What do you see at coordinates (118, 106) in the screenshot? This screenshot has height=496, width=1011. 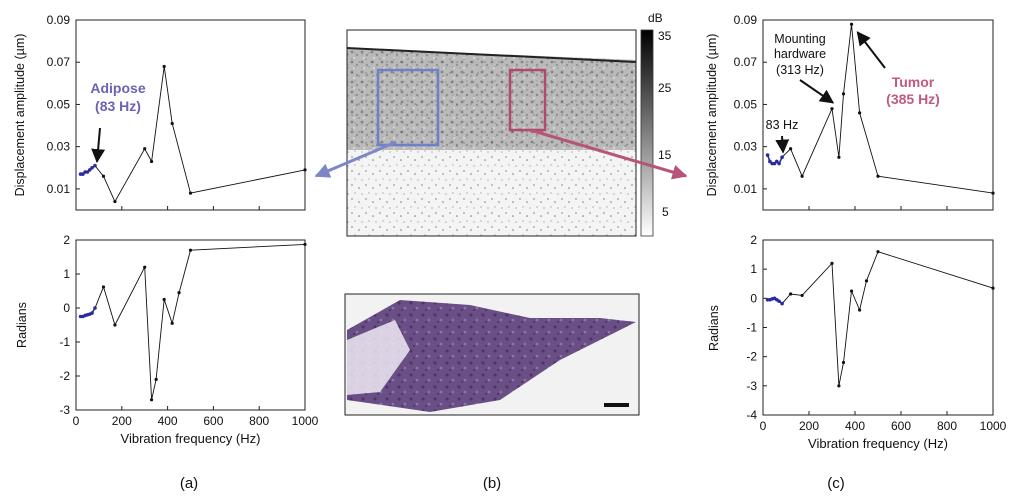 I see `annotation-adipose-freq: (83 Hz)` at bounding box center [118, 106].